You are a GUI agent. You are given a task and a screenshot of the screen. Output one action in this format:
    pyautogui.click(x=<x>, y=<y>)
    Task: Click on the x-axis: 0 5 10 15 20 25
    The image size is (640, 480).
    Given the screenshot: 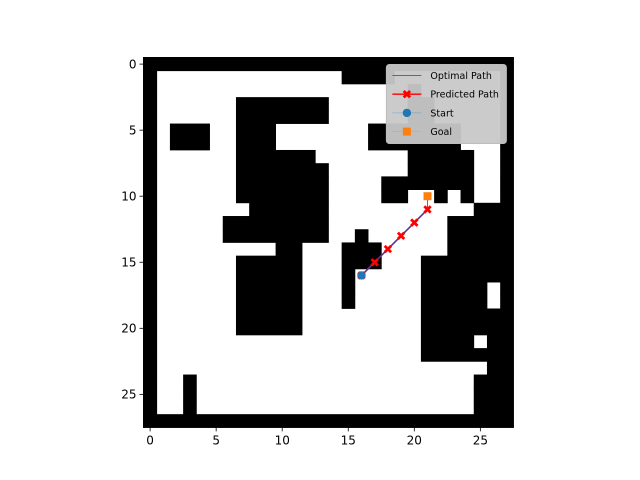 What is the action you would take?
    pyautogui.click(x=317, y=437)
    